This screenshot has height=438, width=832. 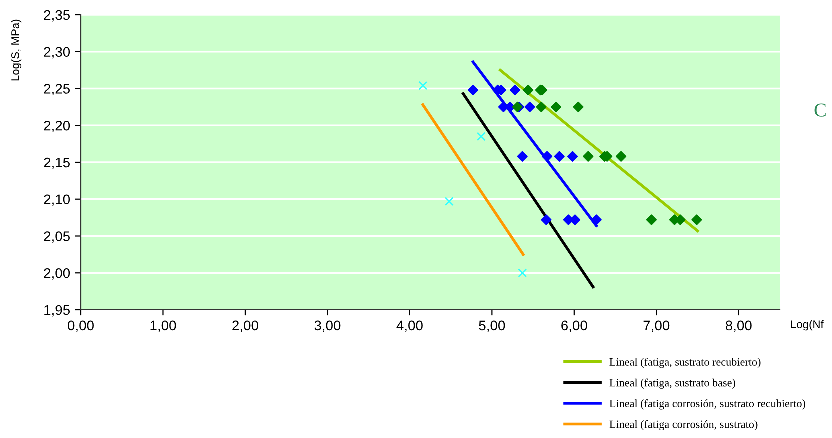 What do you see at coordinates (575, 326) in the screenshot?
I see `x-tick-label: 6,00` at bounding box center [575, 326].